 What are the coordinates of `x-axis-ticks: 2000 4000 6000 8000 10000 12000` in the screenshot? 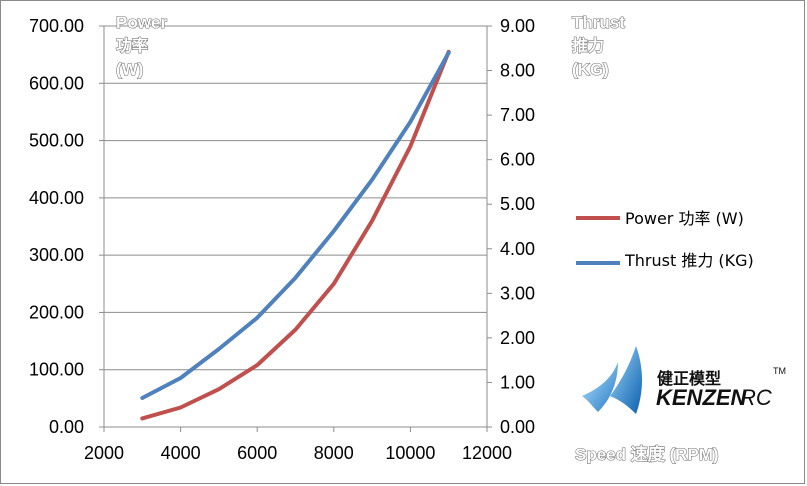 It's located at (298, 445).